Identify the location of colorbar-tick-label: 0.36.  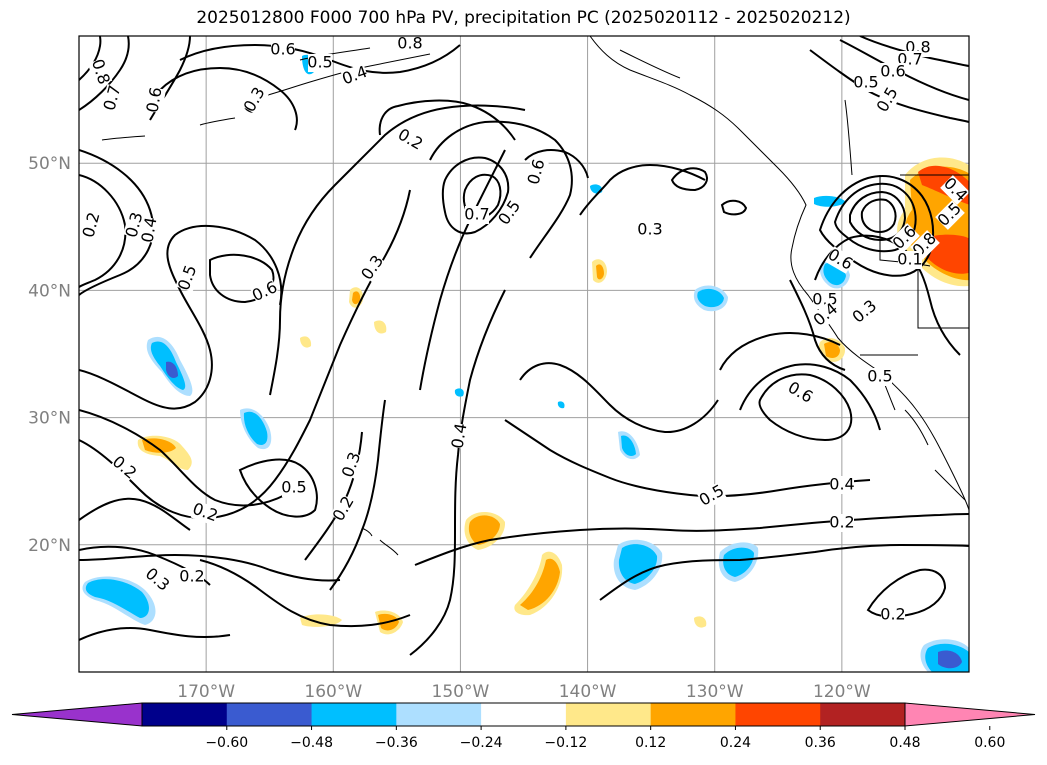
(820, 743).